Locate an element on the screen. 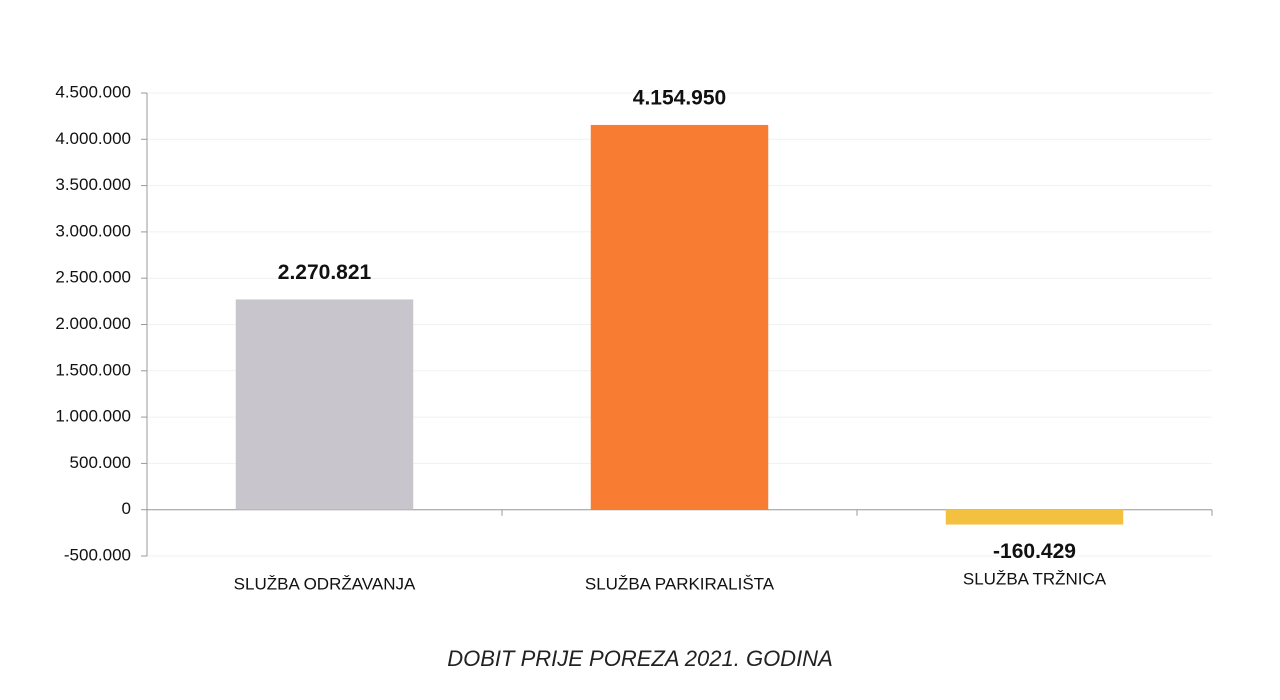 This screenshot has height=700, width=1280. x-tick-label: SLUŽBA TRŽNICA is located at coordinates (1035, 578).